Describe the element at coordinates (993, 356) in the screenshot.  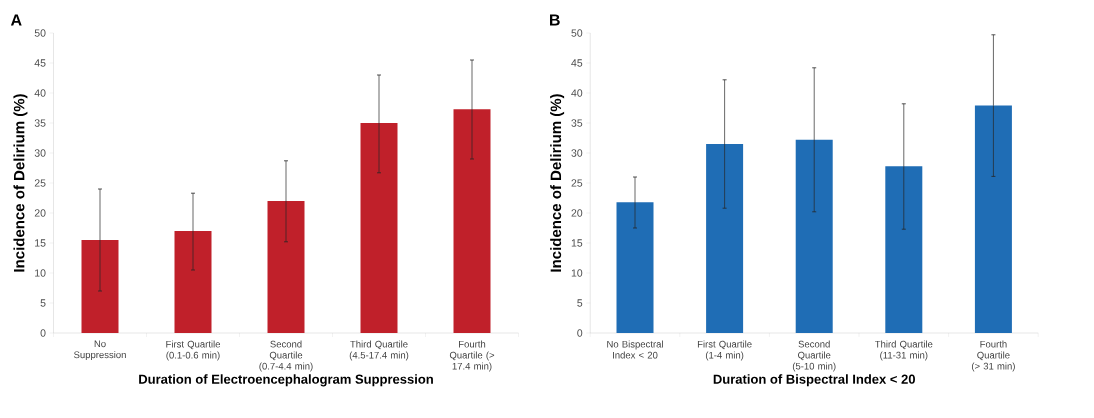
I see `x-tick-label: Fourth Quartile (> 31 min)` at that location.